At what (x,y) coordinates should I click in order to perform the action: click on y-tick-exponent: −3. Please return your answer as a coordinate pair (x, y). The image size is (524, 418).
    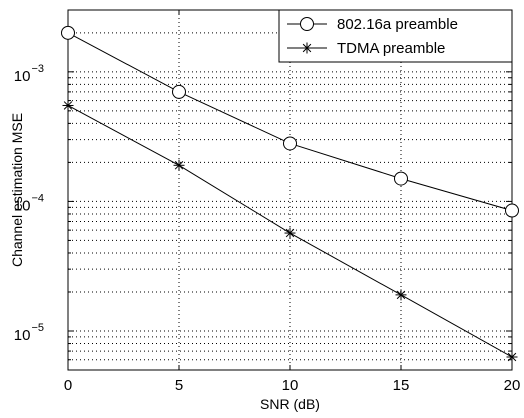
    Looking at the image, I should click on (37, 69).